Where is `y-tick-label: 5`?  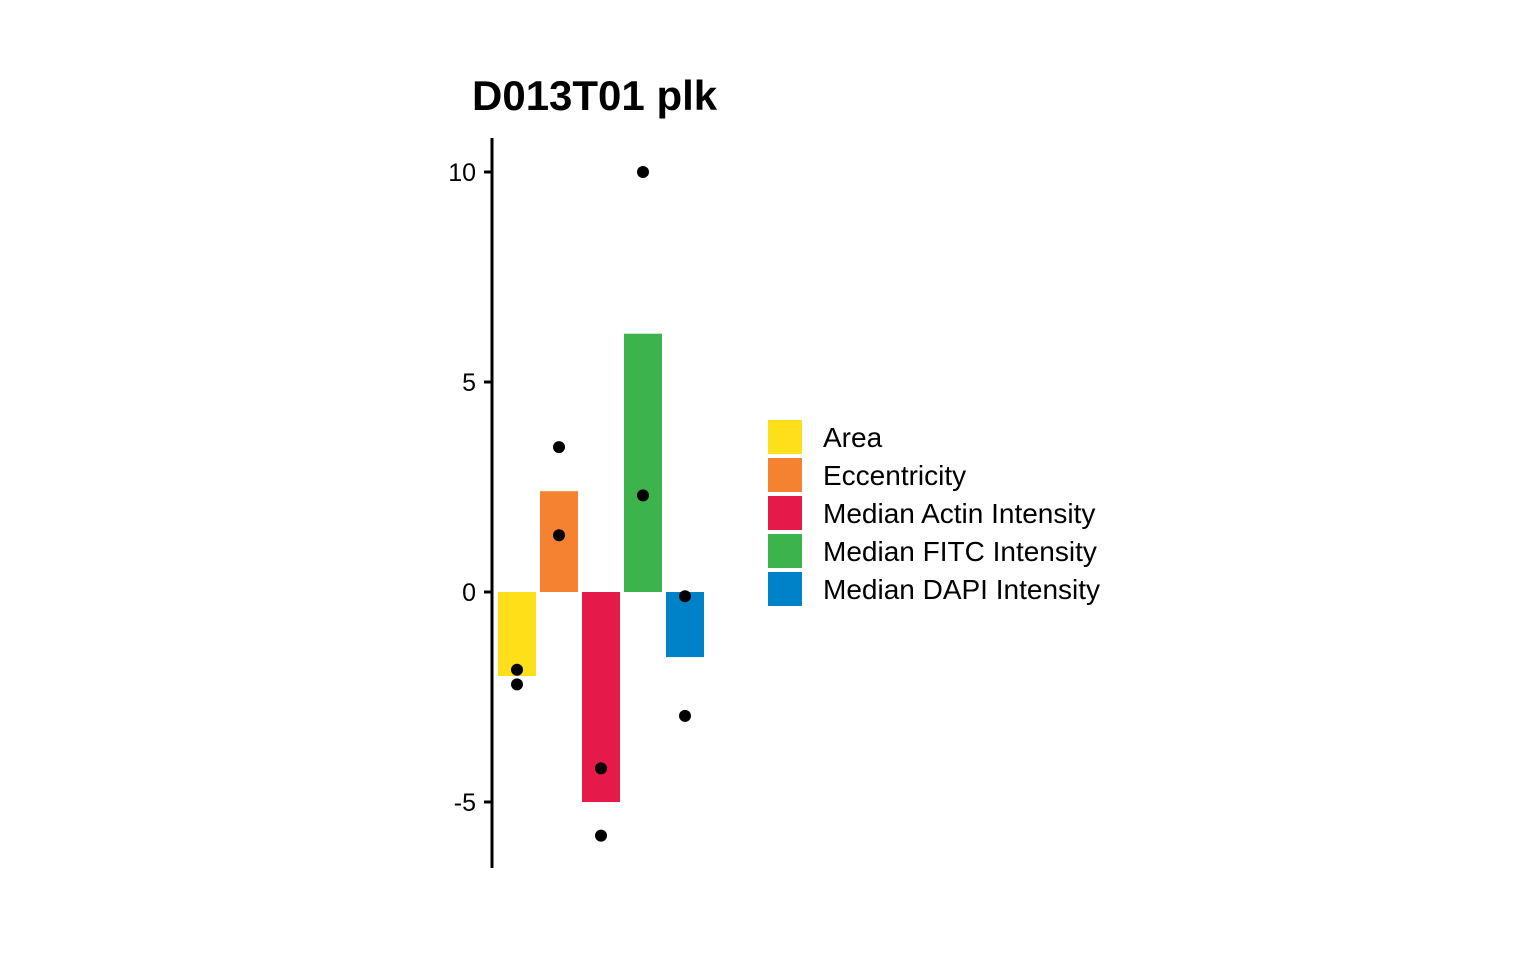 y-tick-label: 5 is located at coordinates (469, 383).